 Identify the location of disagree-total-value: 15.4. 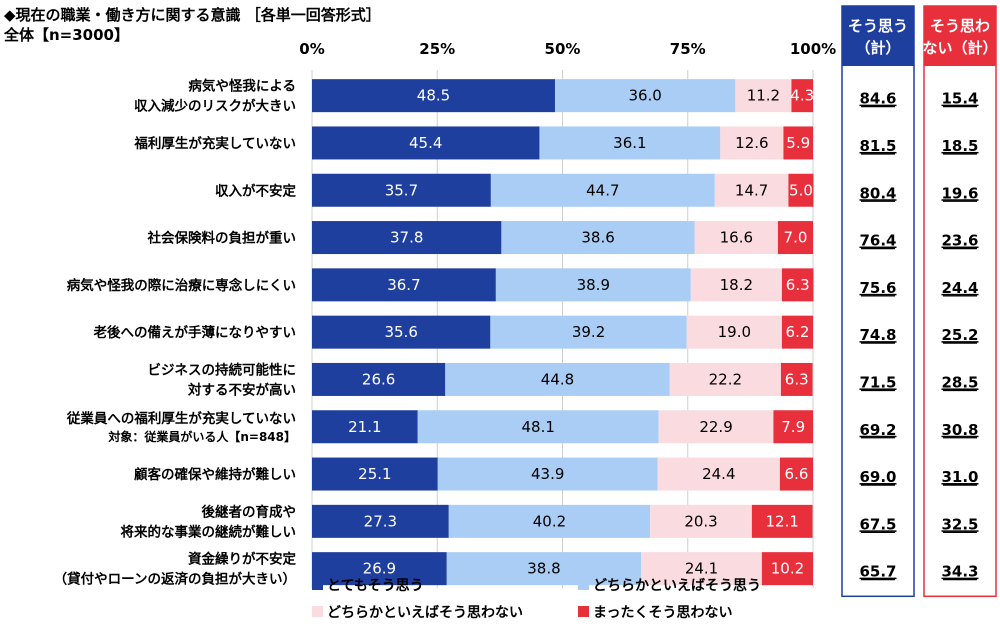
(959, 99).